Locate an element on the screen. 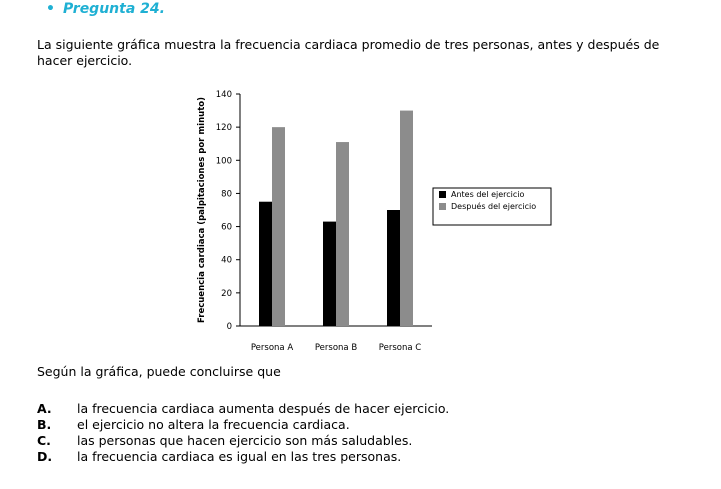 Image resolution: width=721 pixels, height=489 pixels. legend-box is located at coordinates (492, 206).